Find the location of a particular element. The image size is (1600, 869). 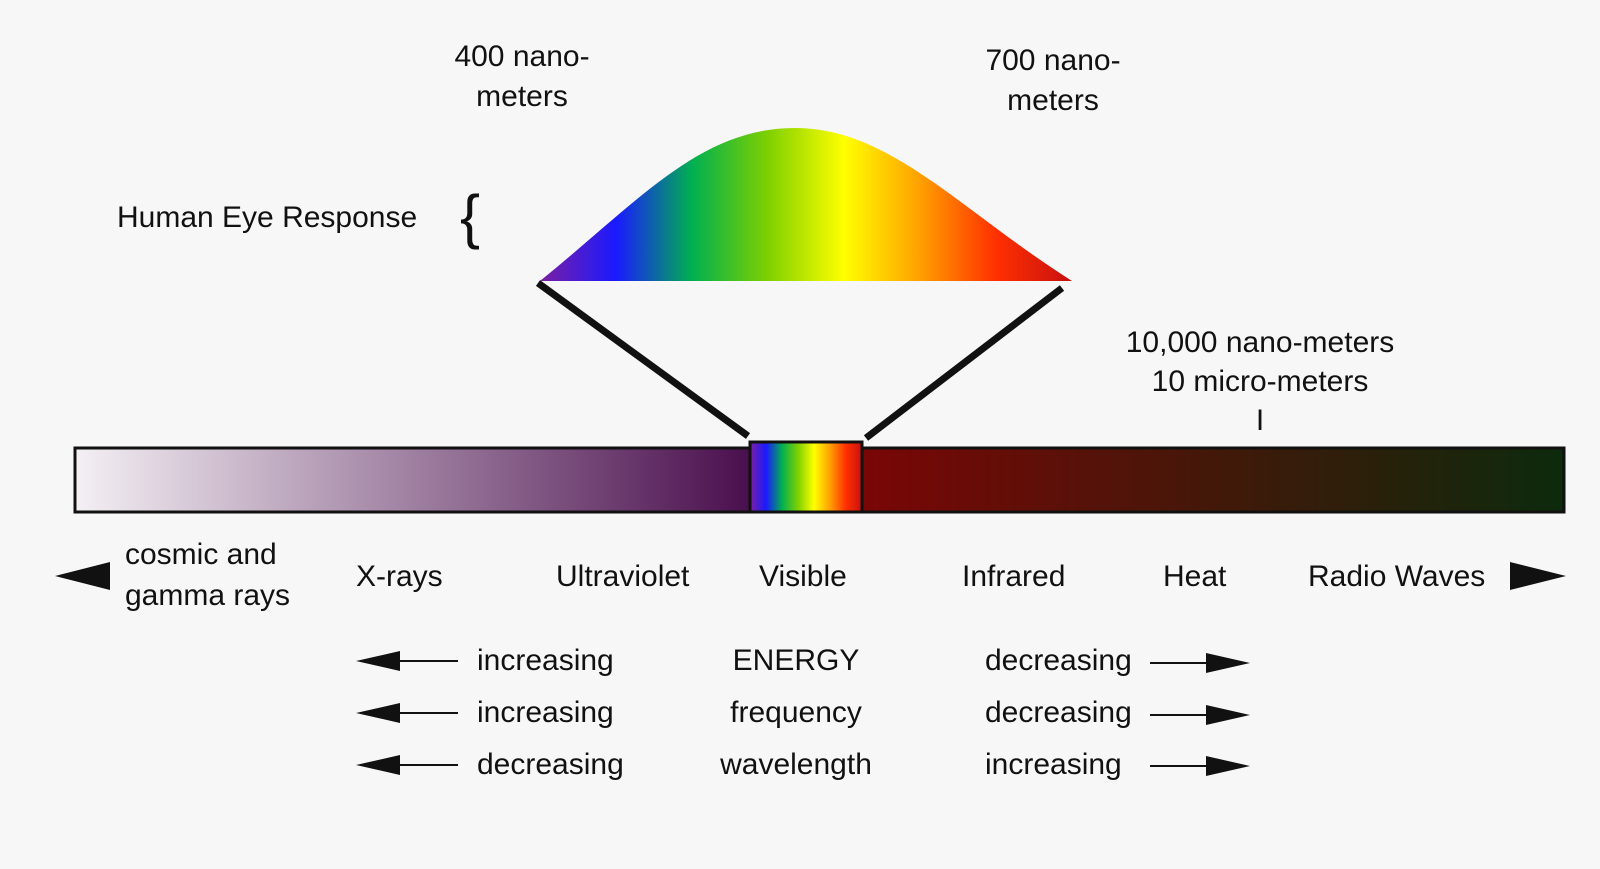

region-visible: Visible is located at coordinates (803, 576).